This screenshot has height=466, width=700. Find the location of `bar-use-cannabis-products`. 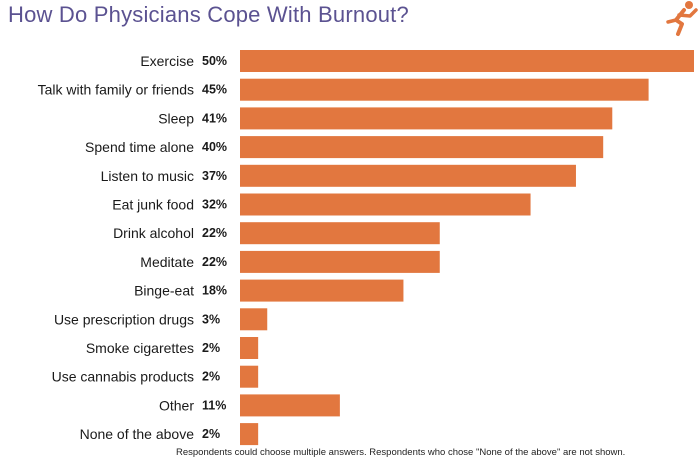

bar-use-cannabis-products is located at coordinates (249, 376).